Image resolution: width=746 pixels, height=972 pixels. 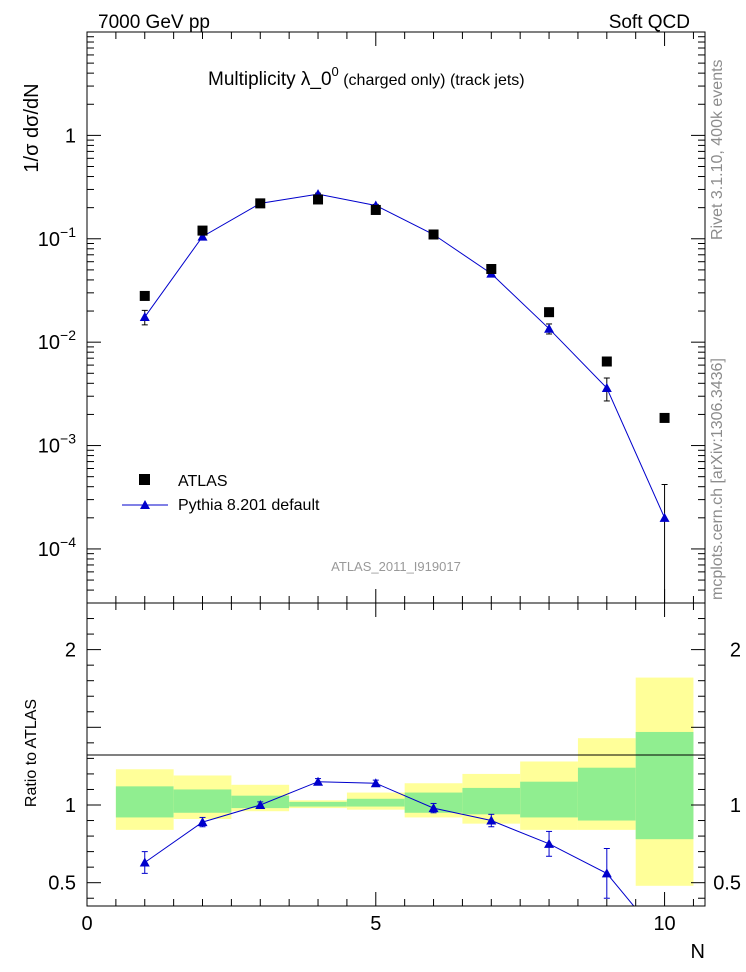 What do you see at coordinates (727, 884) in the screenshot?
I see `ratio-y-tick-label-right: 0.5` at bounding box center [727, 884].